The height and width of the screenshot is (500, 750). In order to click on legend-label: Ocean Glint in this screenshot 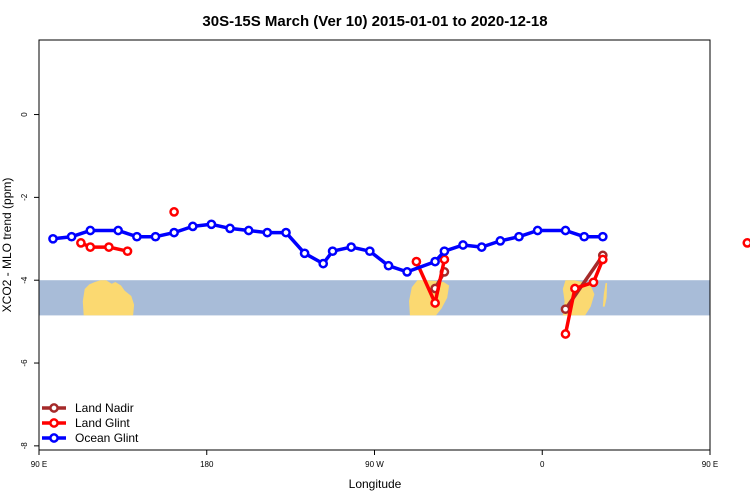, I will do `click(107, 438)`.